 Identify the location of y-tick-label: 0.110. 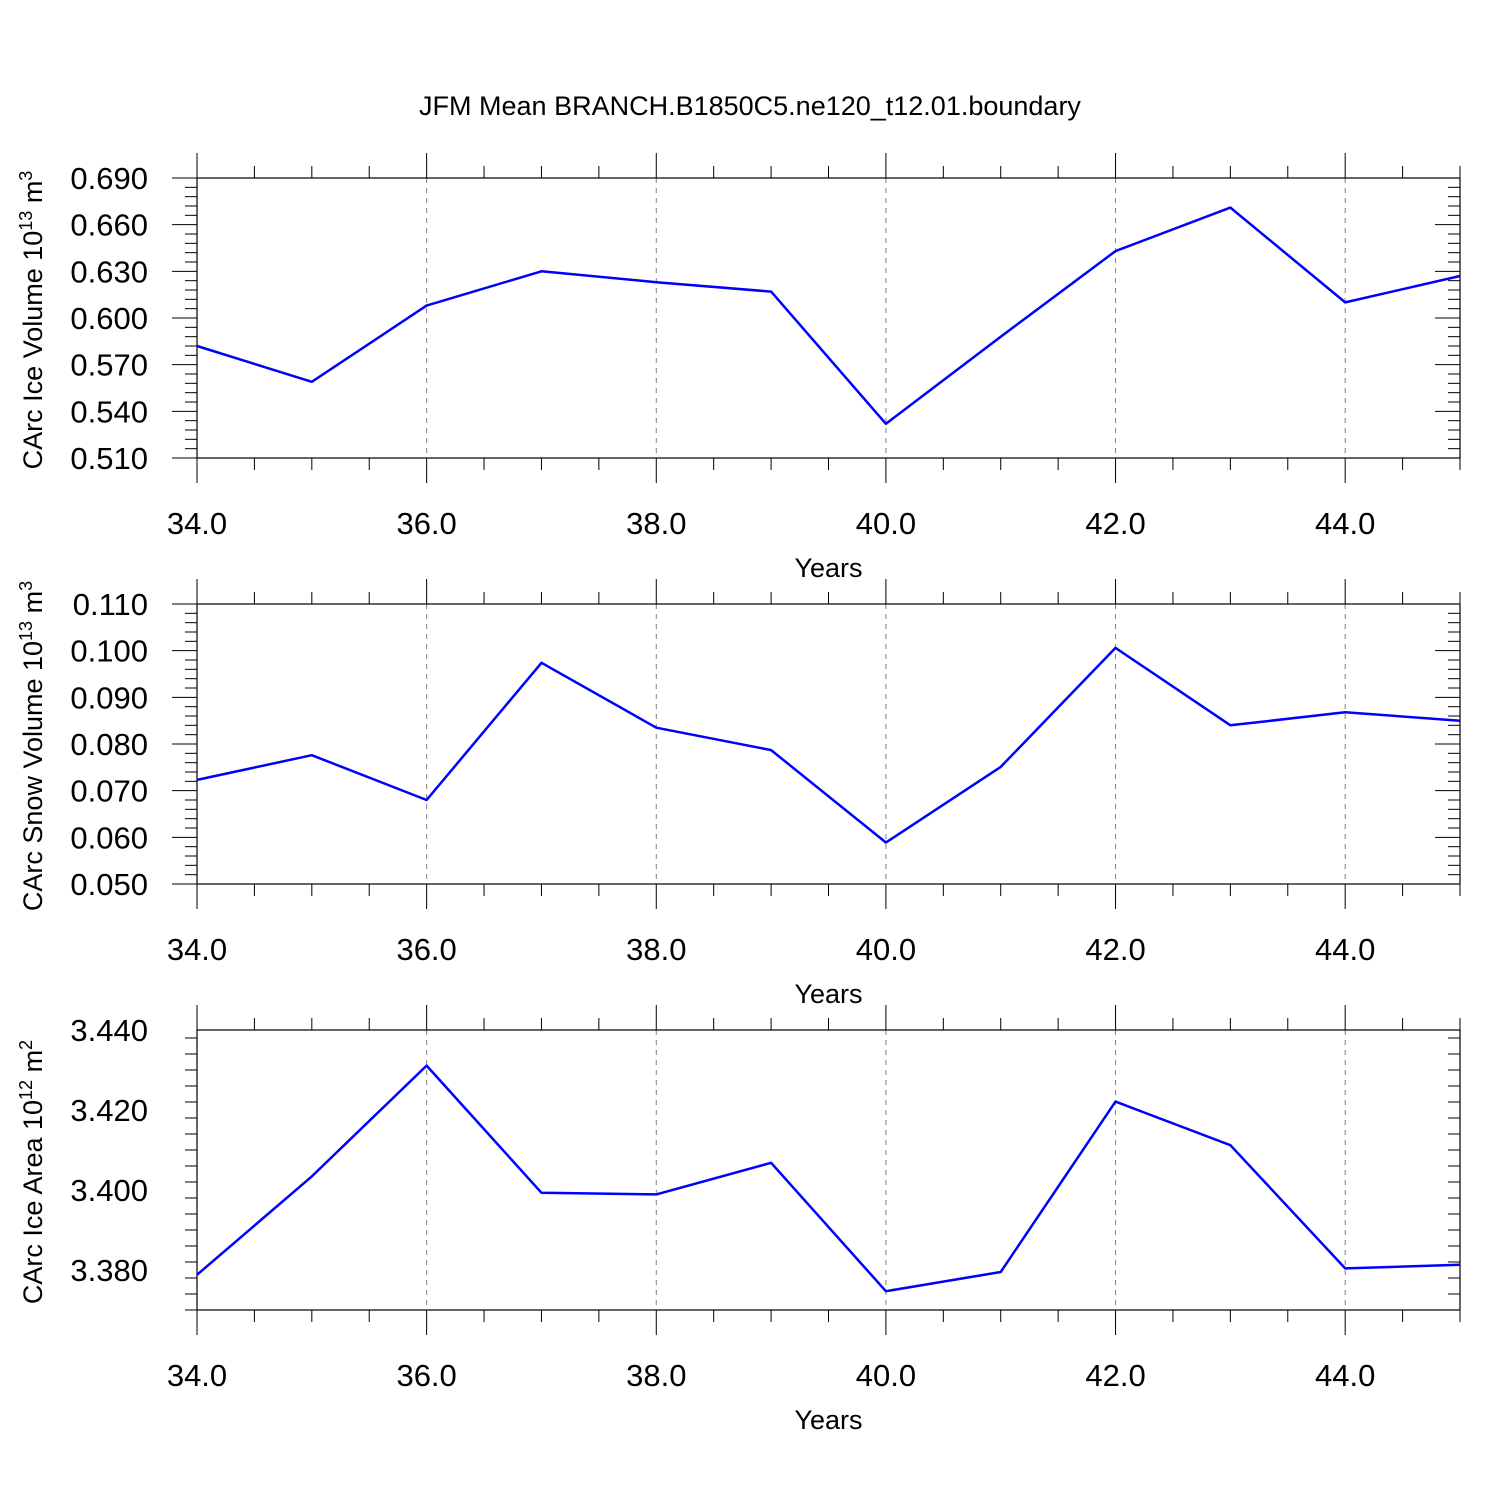
(110, 604).